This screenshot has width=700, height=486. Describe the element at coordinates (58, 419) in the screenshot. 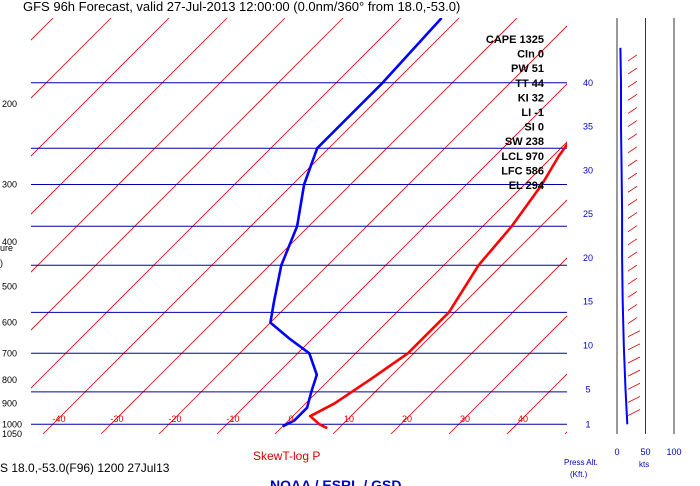

I see `temperature-tick-label: -40` at that location.